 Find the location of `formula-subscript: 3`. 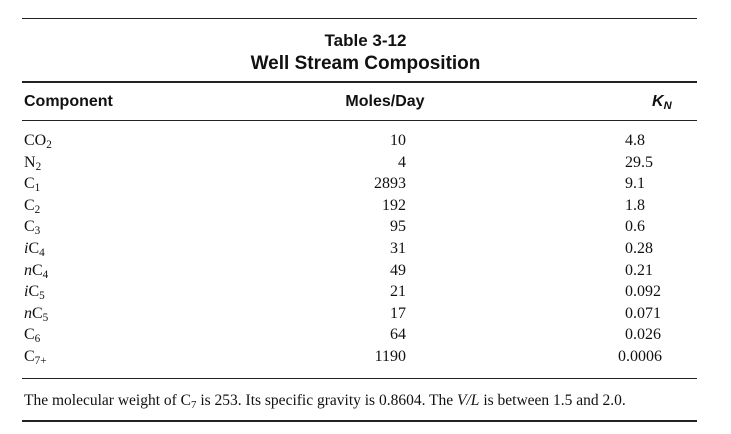

formula-subscript: 3 is located at coordinates (37, 231).